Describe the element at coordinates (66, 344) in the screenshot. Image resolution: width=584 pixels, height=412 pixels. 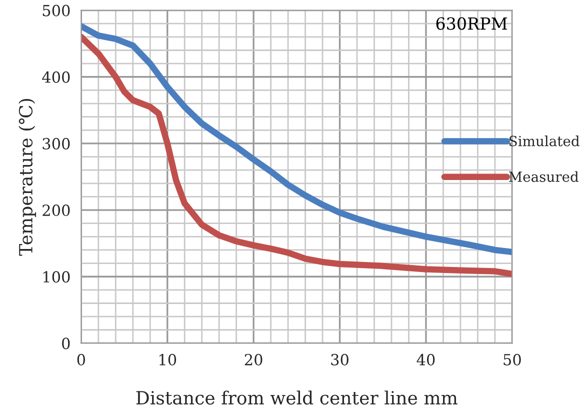
I see `y-tick-label: 0` at that location.